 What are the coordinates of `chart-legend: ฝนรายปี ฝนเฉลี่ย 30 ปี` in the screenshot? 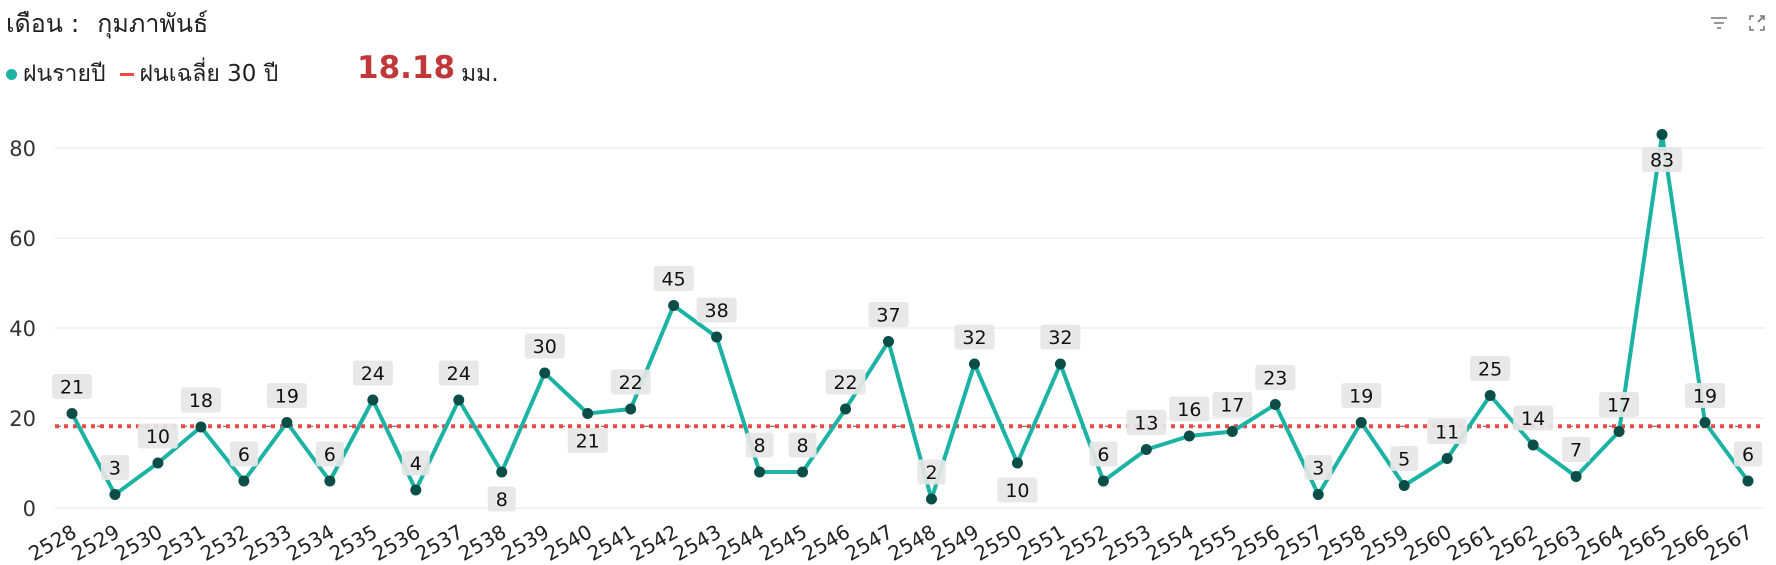 It's located at (142, 74).